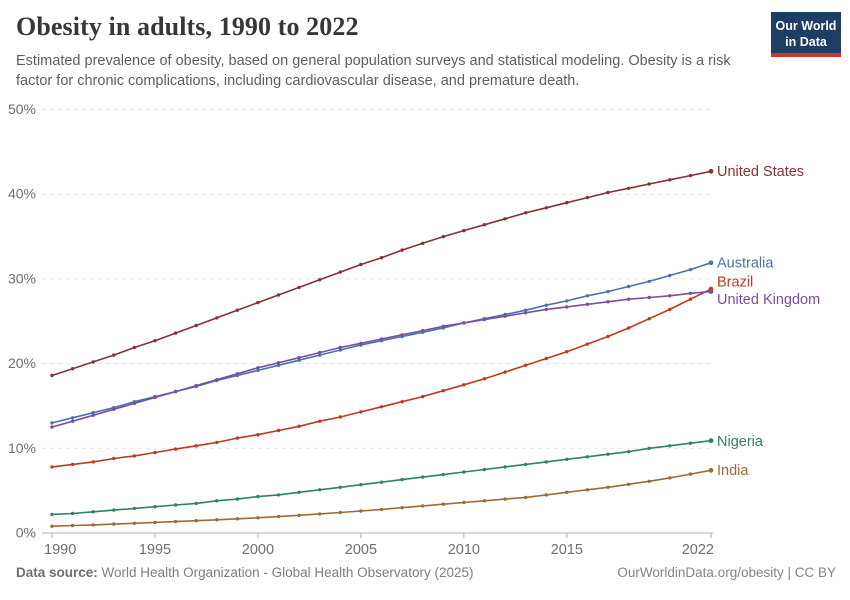 Image resolution: width=850 pixels, height=600 pixels. Describe the element at coordinates (22, 363) in the screenshot. I see `y-tick-label-20: 20%` at that location.